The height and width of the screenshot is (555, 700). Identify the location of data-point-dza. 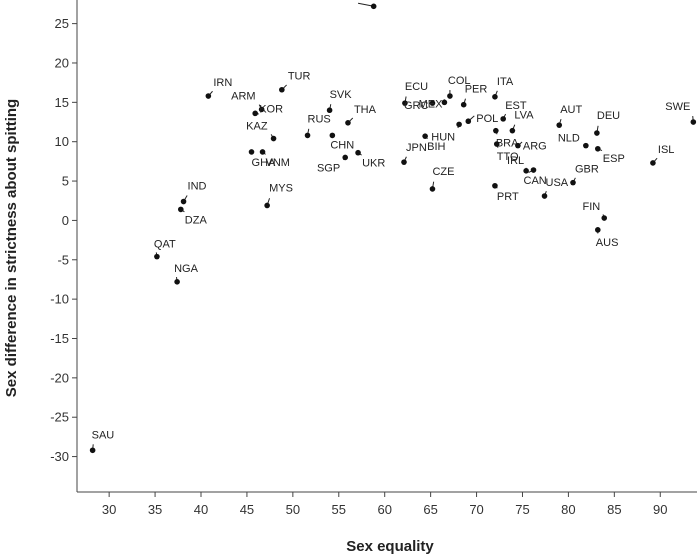
(180, 209).